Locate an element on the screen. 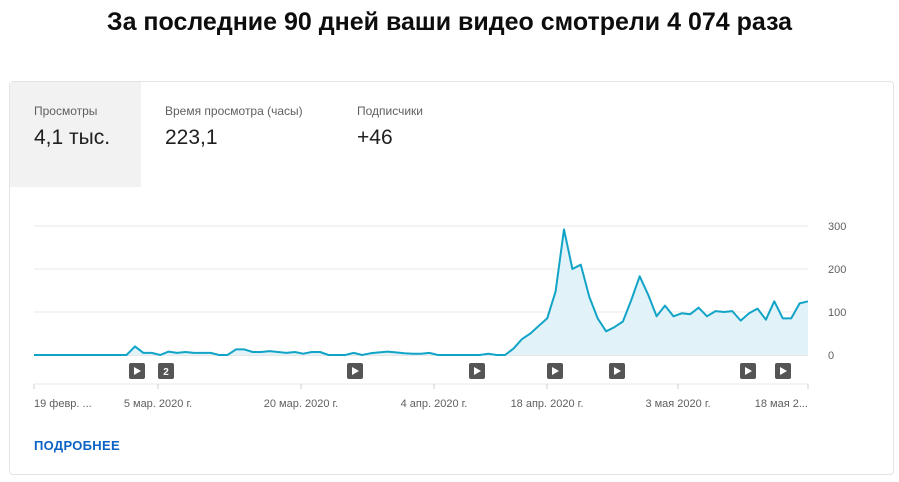 The image size is (899, 482). y-tick-label: 300 is located at coordinates (837, 227).